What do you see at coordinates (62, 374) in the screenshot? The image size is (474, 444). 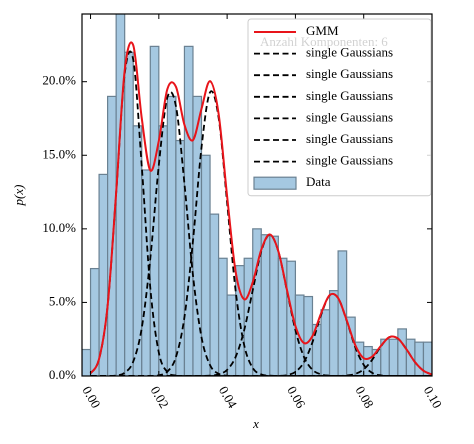 I see `y-tick-label: 0.0%` at bounding box center [62, 374].